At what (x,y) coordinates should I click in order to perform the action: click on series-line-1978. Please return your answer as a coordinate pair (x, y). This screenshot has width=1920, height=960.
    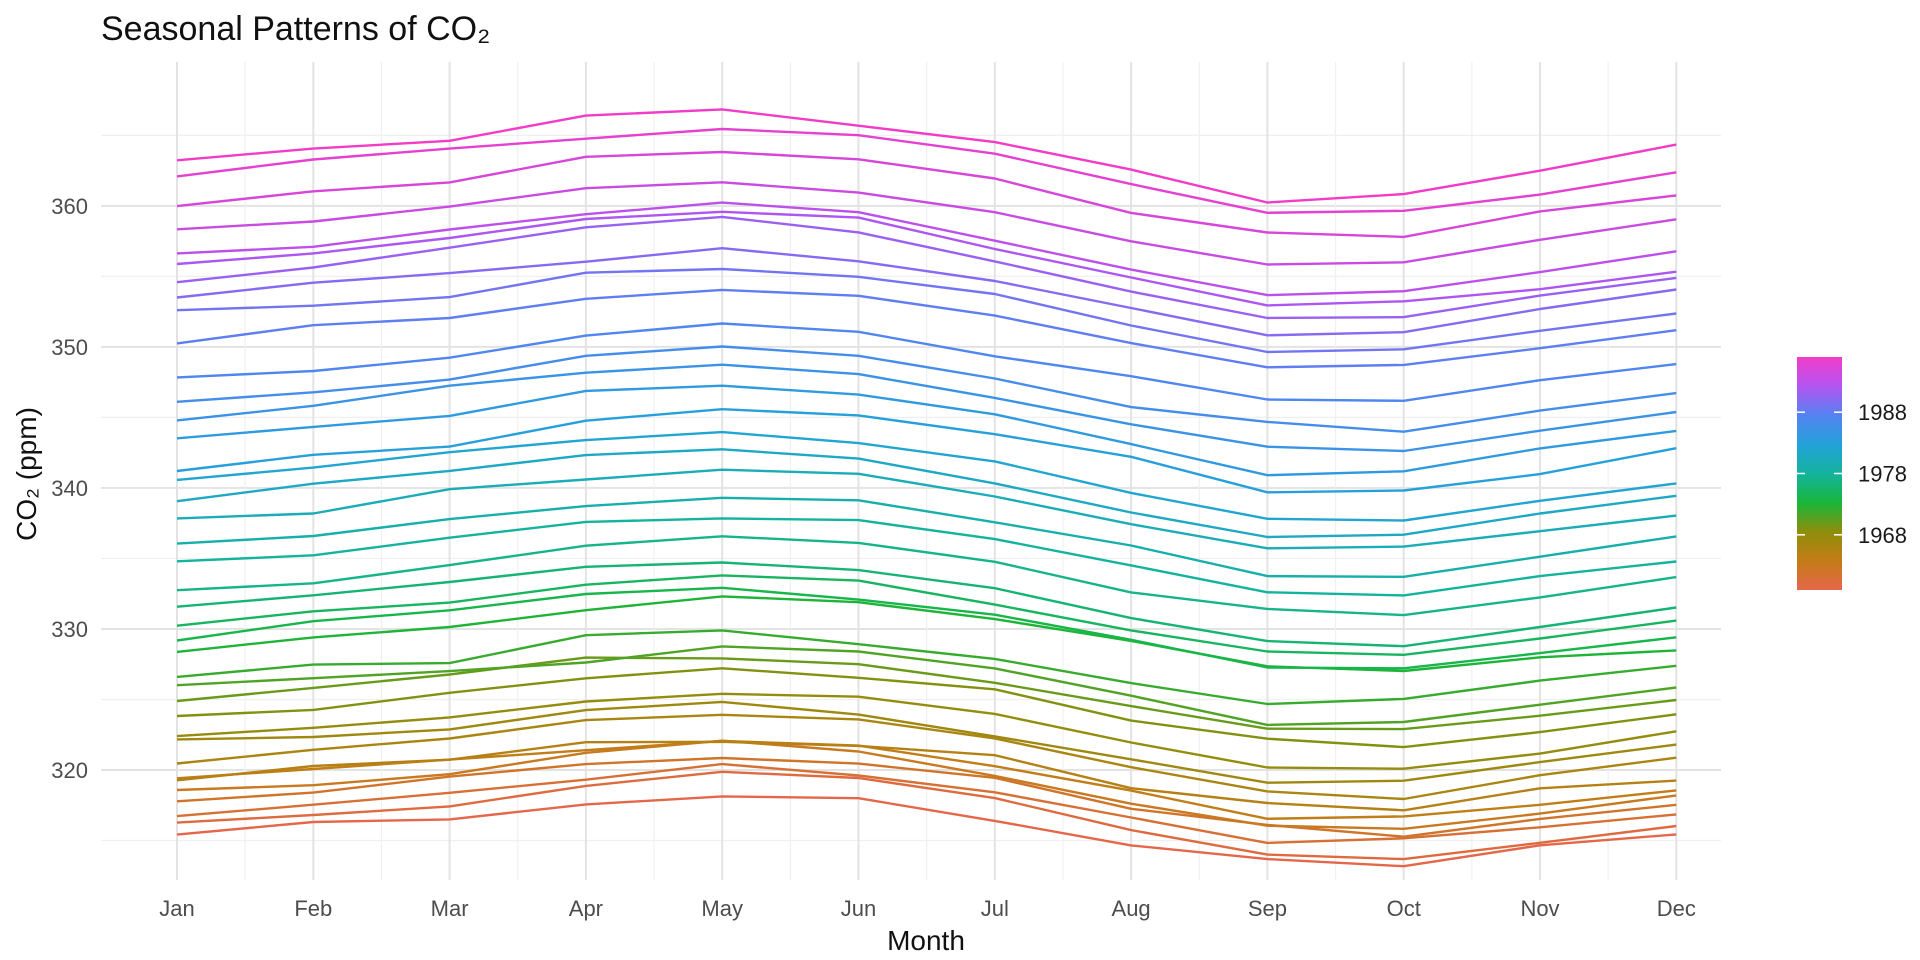
    Looking at the image, I should click on (926, 557).